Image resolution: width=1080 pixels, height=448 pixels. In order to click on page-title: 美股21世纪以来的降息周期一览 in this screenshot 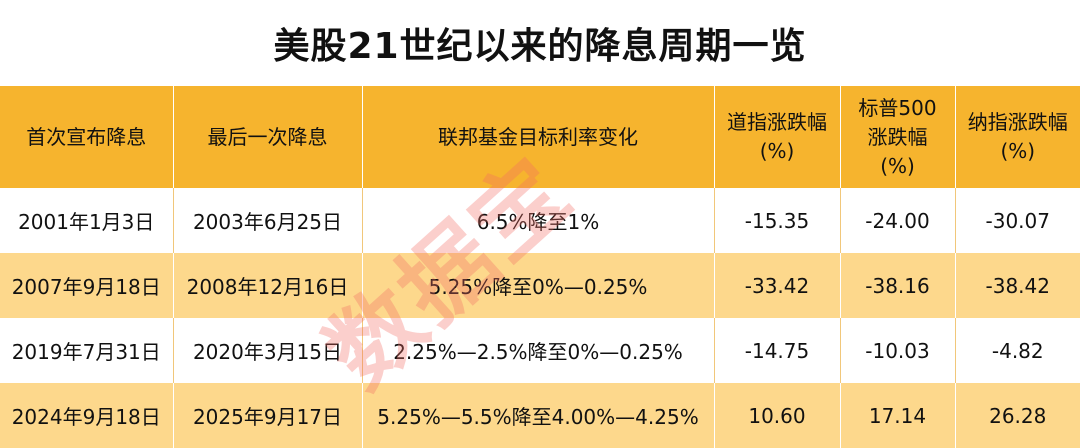, I will do `click(540, 46)`.